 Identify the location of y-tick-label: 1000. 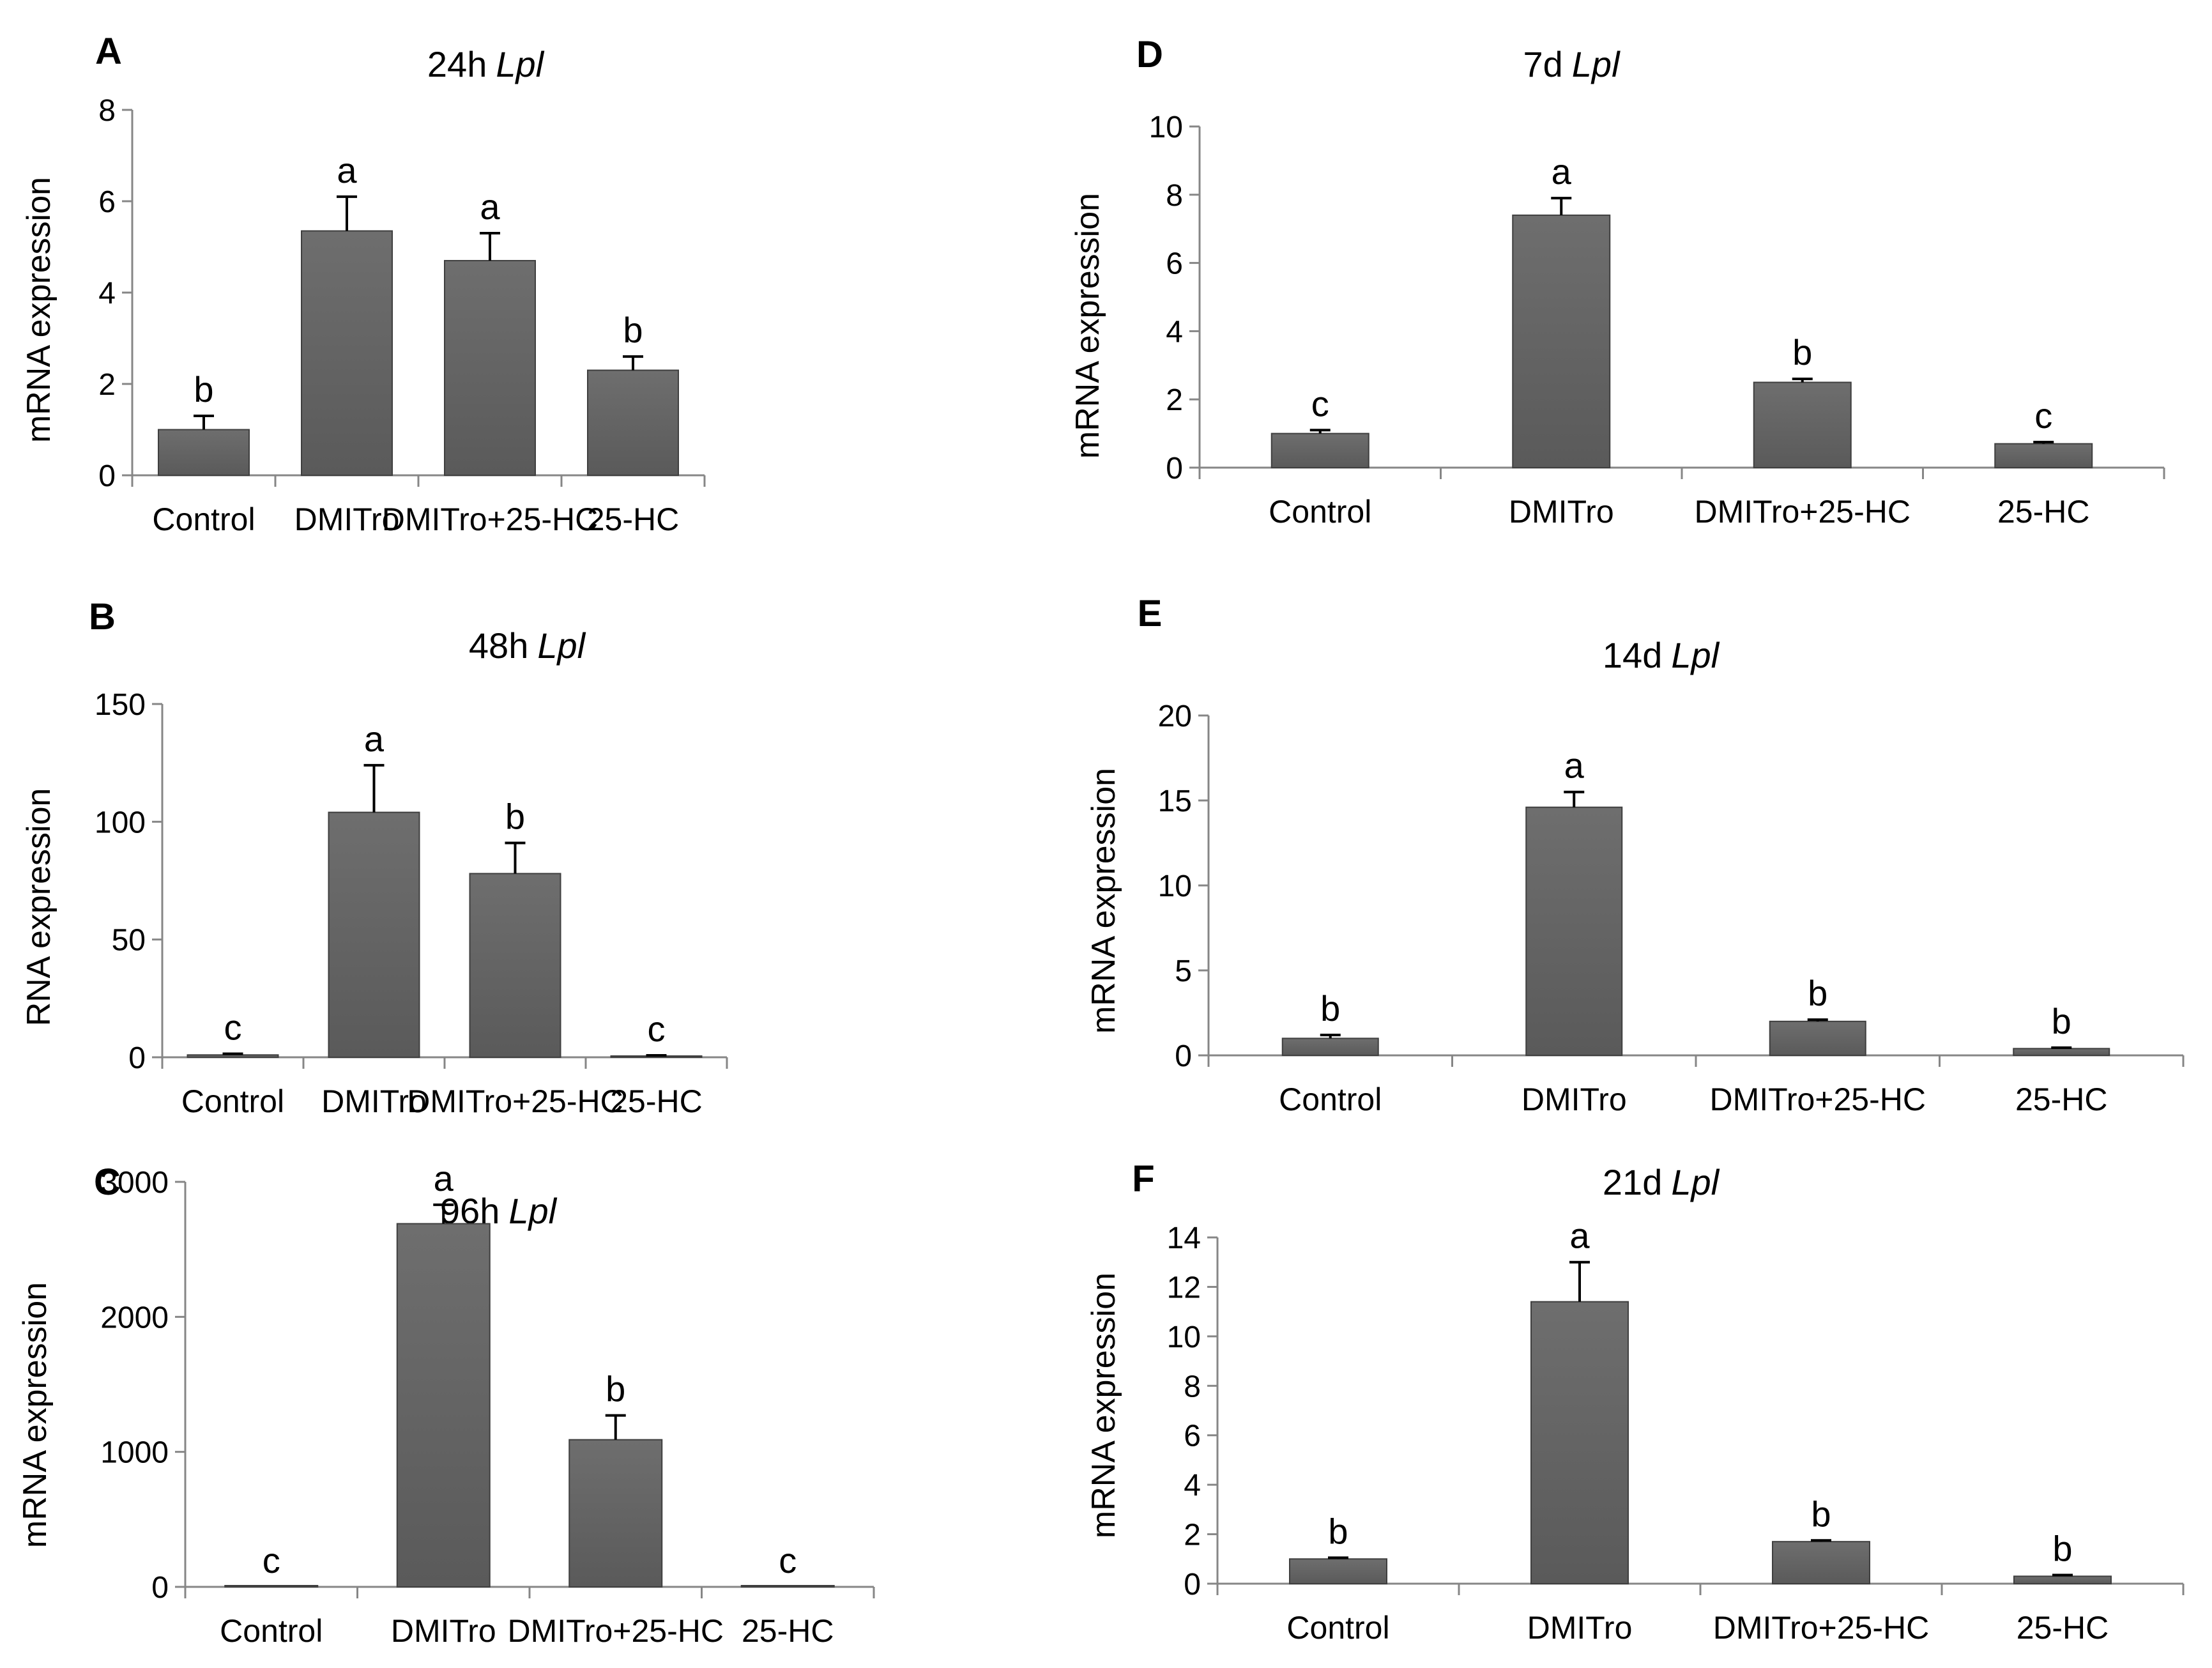
(134, 1453).